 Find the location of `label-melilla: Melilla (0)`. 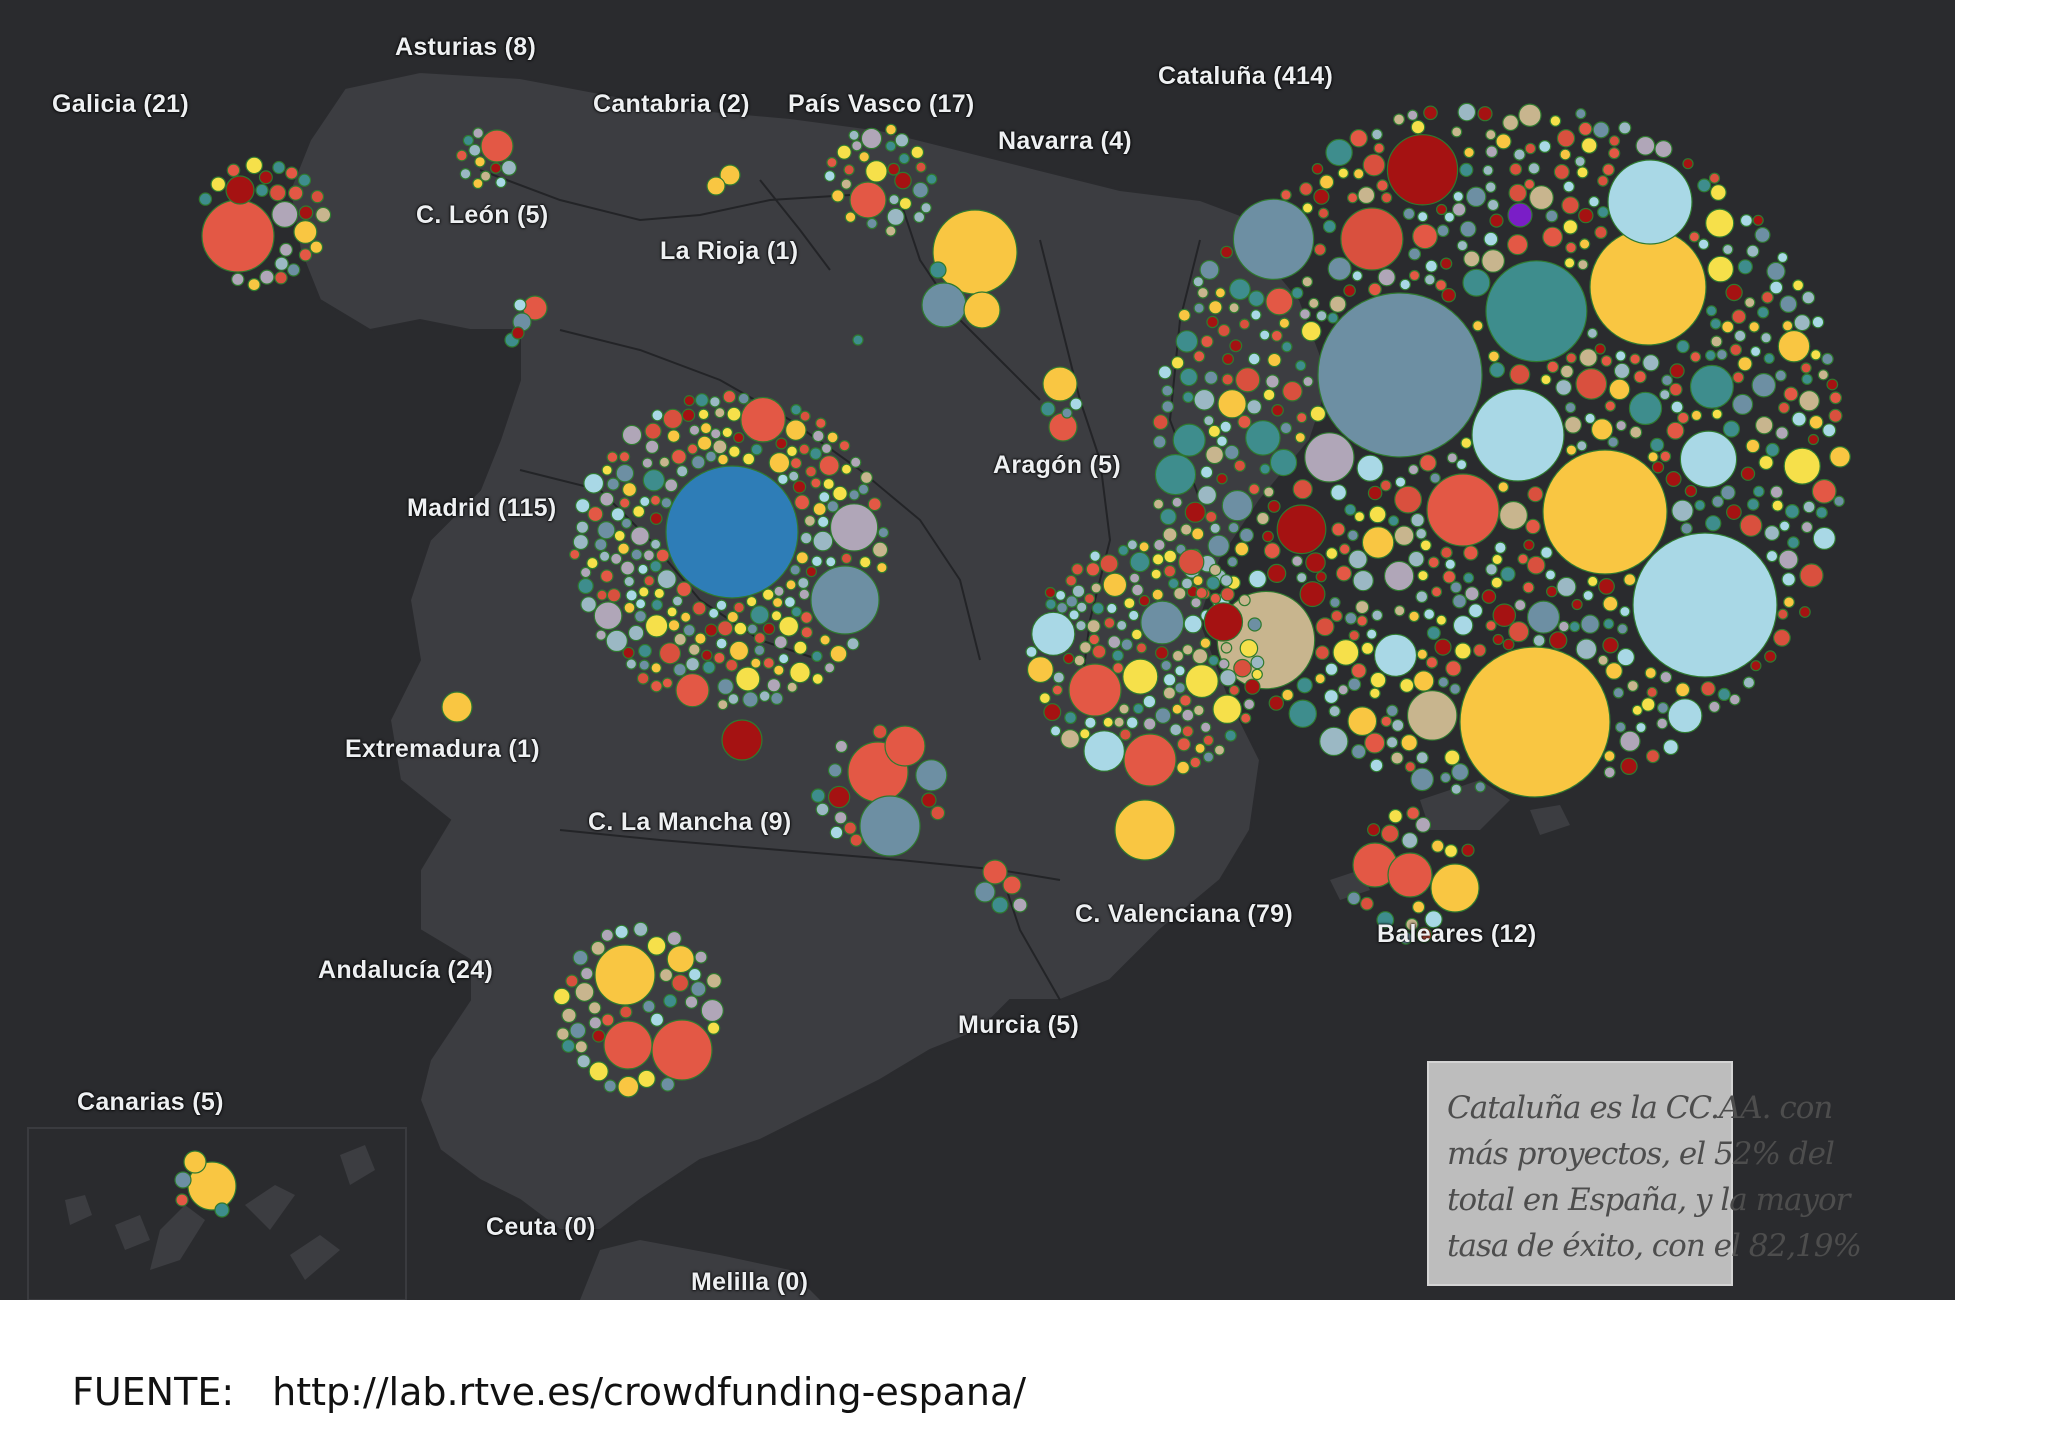

label-melilla: Melilla (0) is located at coordinates (750, 1282).